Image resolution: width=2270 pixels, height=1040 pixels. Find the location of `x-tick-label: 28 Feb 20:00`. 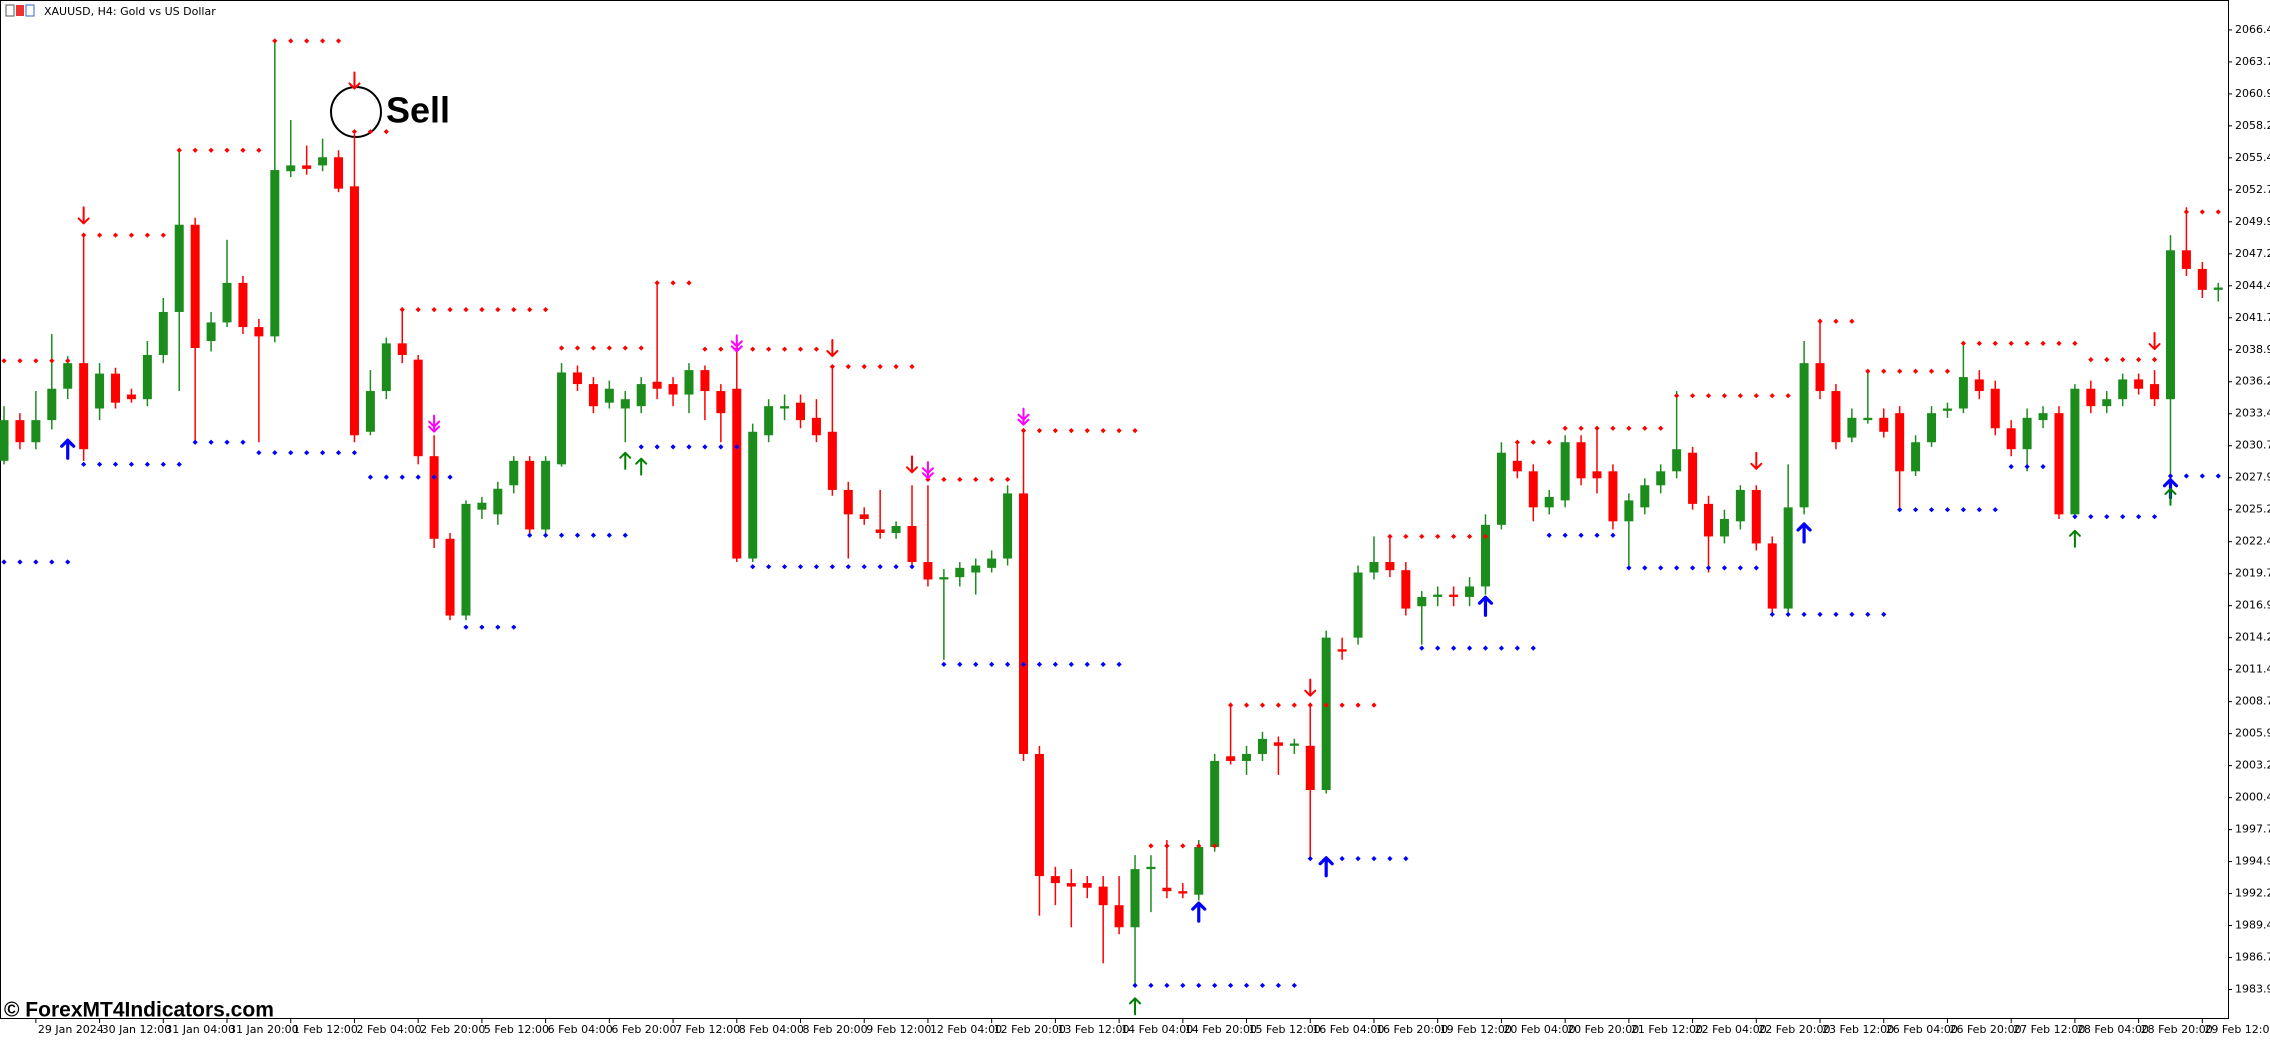

x-tick-label: 28 Feb 20:00 is located at coordinates (2177, 1029).